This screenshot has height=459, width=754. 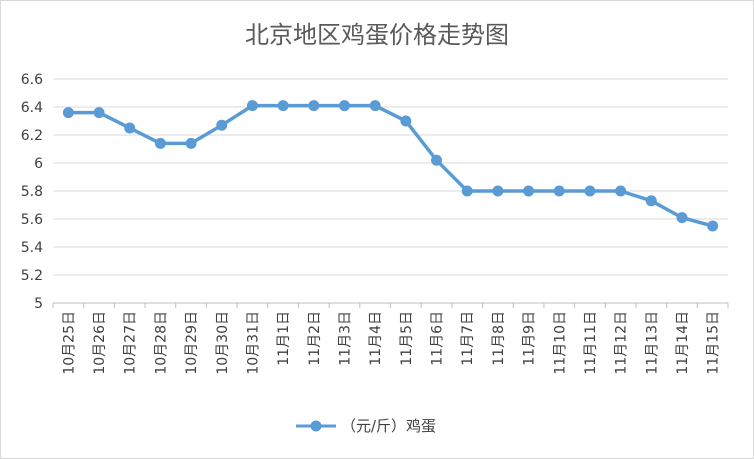 I want to click on x-tick-label: 10月26日, so click(x=100, y=343).